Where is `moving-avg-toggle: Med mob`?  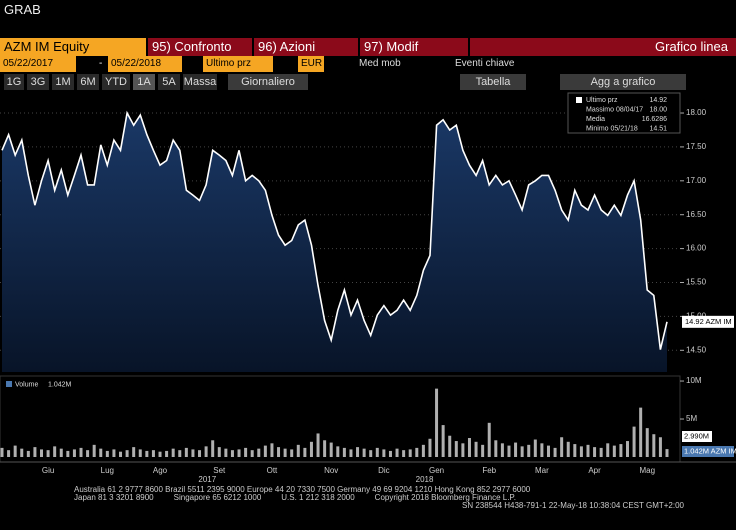
moving-avg-toggle: Med mob is located at coordinates (380, 63).